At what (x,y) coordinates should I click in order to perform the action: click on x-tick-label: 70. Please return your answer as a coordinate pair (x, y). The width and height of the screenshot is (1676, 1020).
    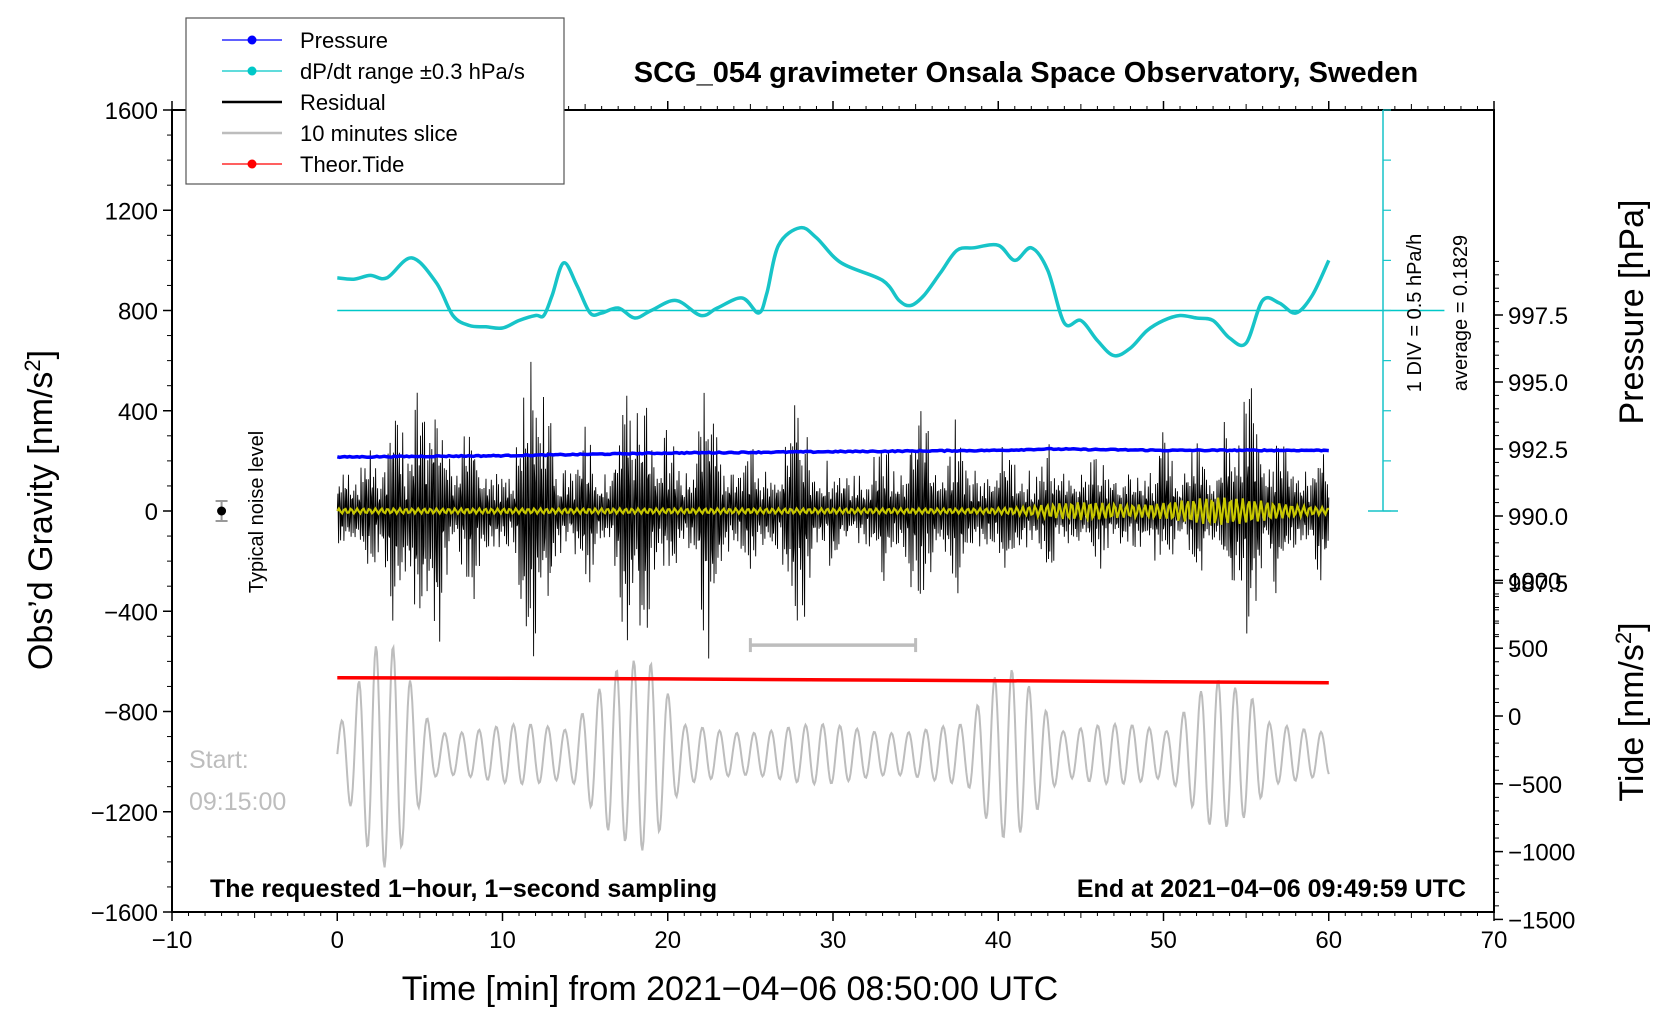
    Looking at the image, I should click on (1494, 940).